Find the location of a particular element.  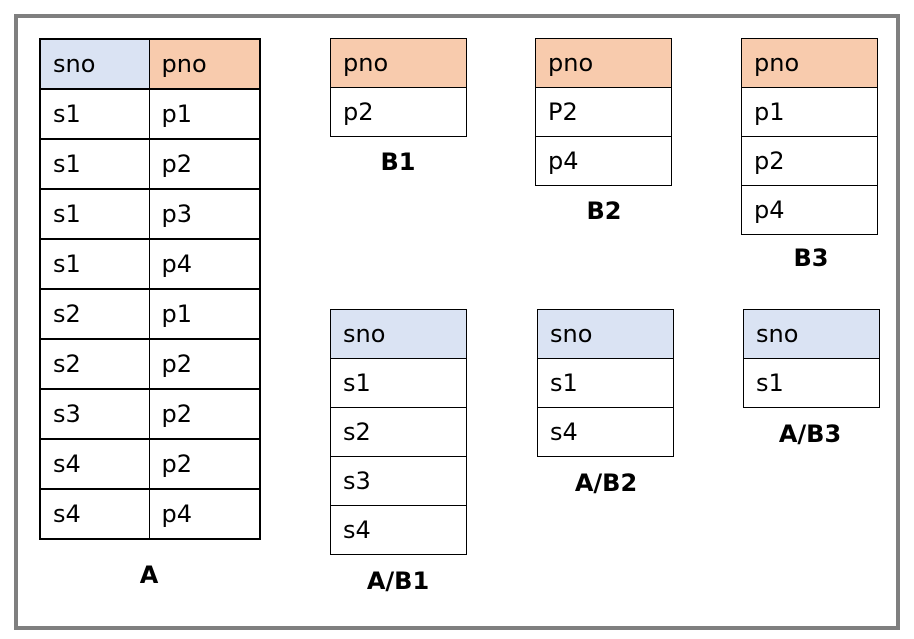

caption-b1: B1 is located at coordinates (398, 162).